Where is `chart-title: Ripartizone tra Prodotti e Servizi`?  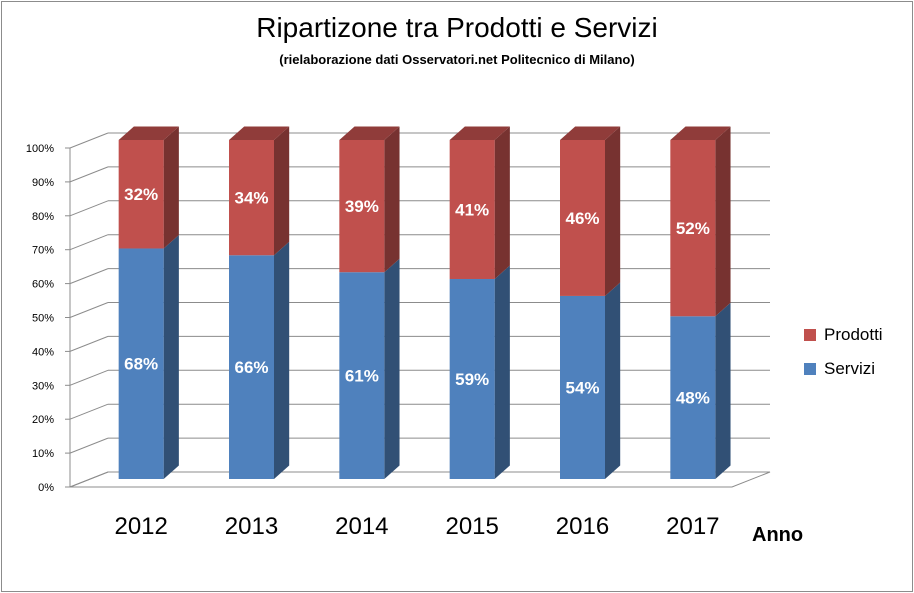
chart-title: Ripartizone tra Prodotti e Servizi is located at coordinates (457, 27).